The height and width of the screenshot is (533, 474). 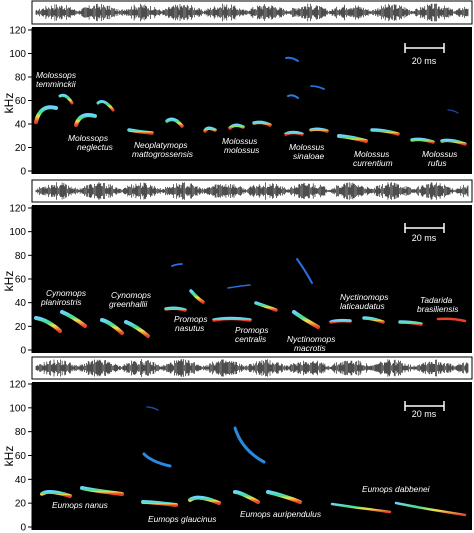 What do you see at coordinates (9, 103) in the screenshot?
I see `y-axis-label-top: kHz` at bounding box center [9, 103].